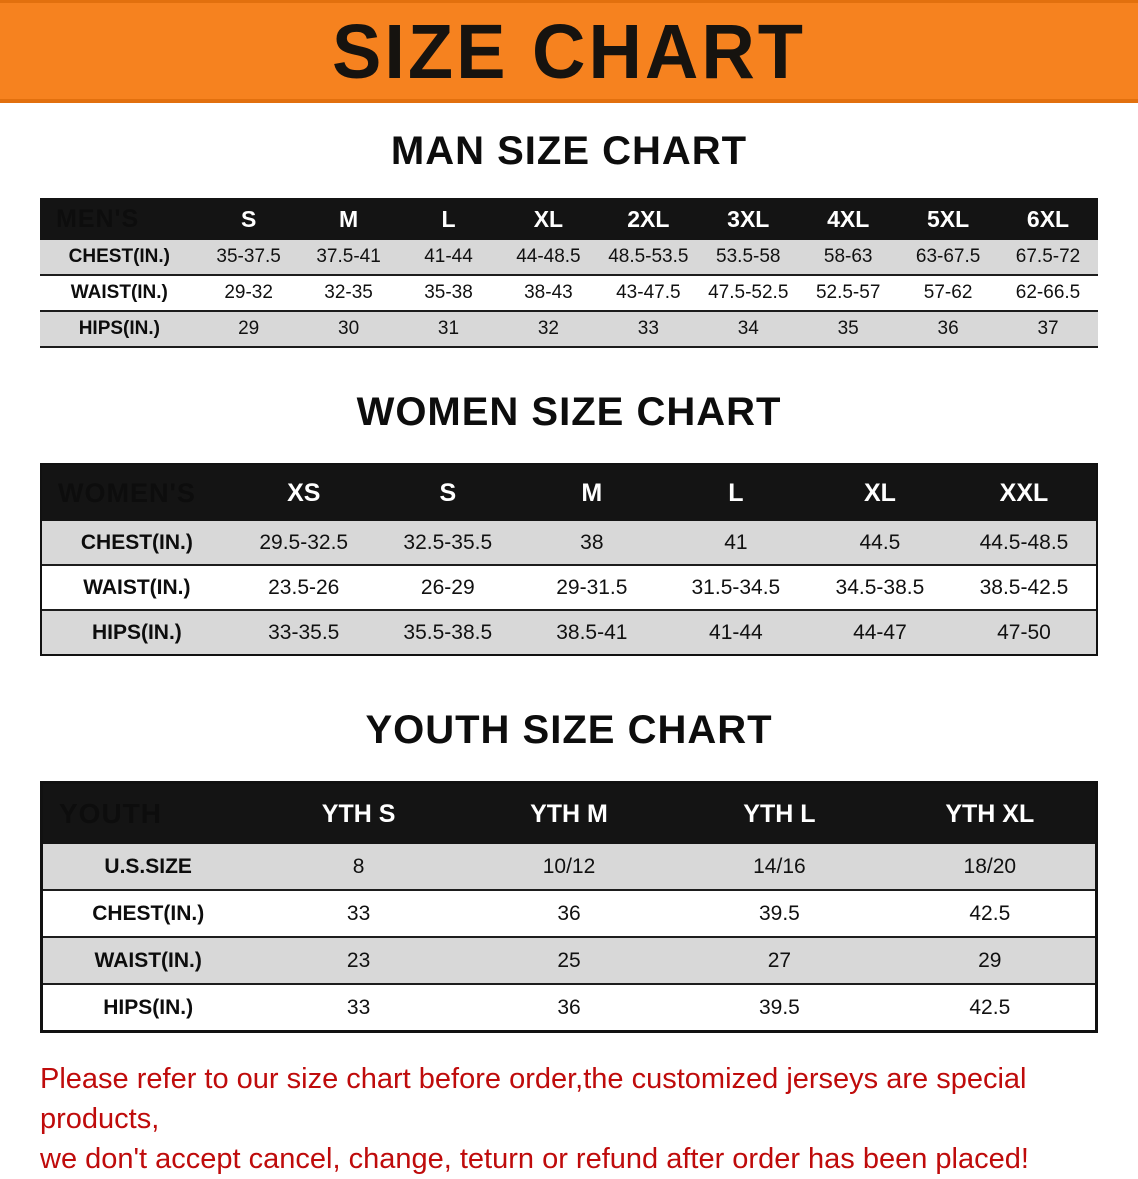  Describe the element at coordinates (880, 632) in the screenshot. I see `size-value: 44-47` at that location.